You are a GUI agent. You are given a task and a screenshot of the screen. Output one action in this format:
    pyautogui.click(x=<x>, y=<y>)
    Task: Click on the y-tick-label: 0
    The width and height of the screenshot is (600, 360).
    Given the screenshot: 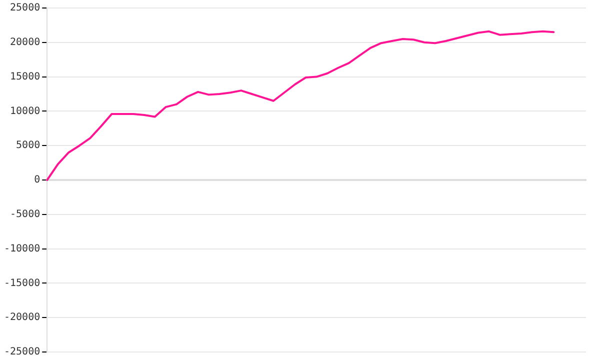 What is the action you would take?
    pyautogui.click(x=37, y=180)
    